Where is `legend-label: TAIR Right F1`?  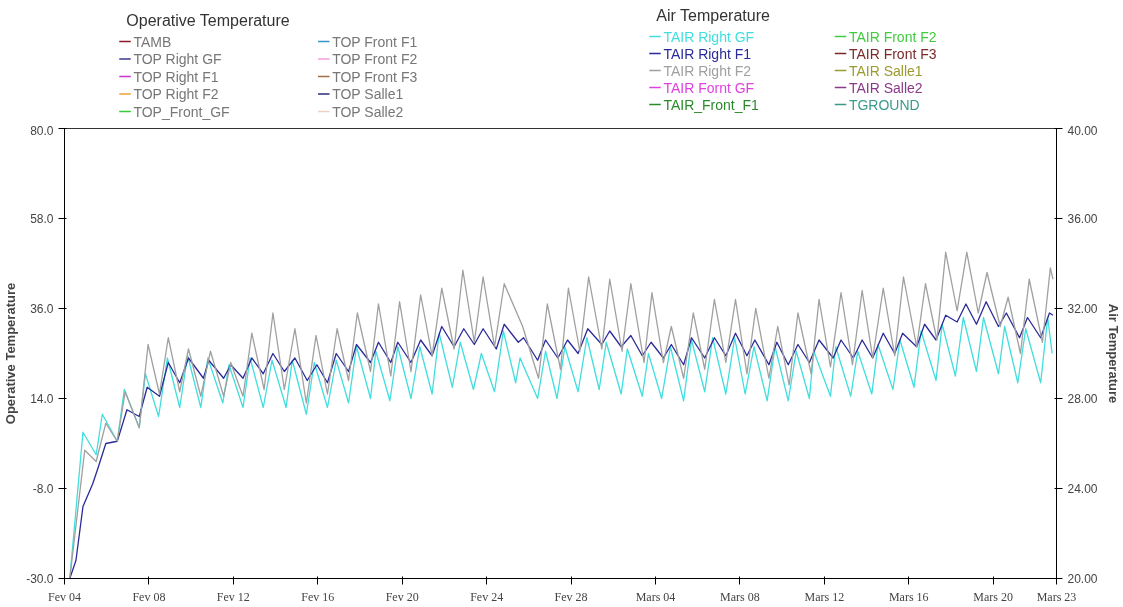 legend-label: TAIR Right F1 is located at coordinates (707, 53).